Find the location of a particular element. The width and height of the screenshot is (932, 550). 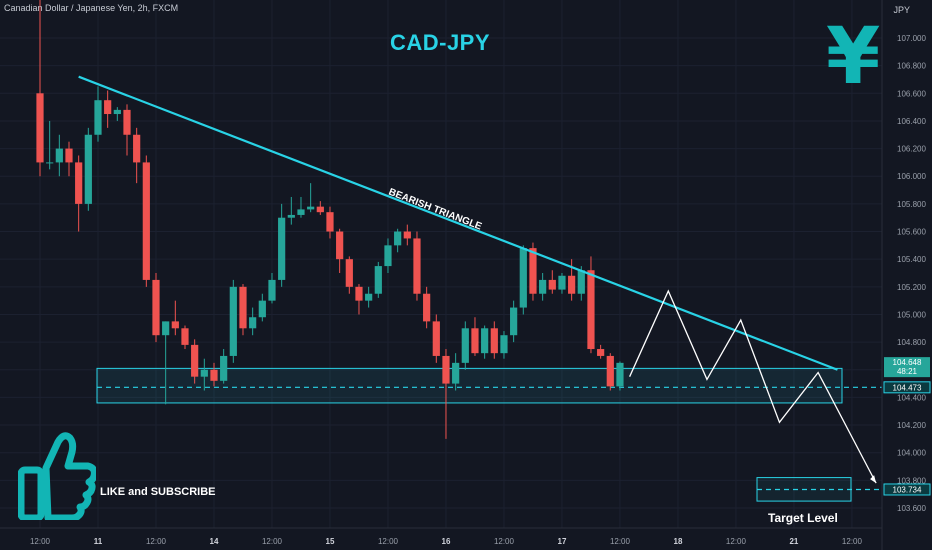

y-tick-label: 105.600 is located at coordinates (911, 232).